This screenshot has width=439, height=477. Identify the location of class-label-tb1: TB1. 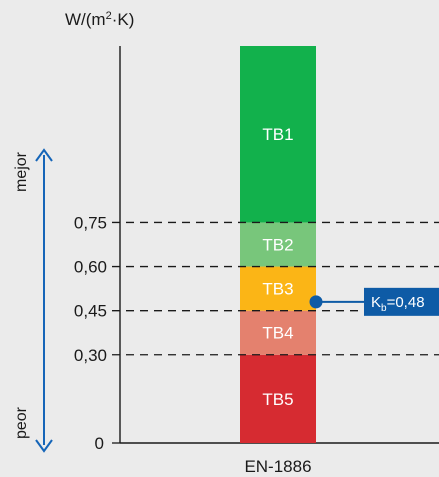
(277, 134).